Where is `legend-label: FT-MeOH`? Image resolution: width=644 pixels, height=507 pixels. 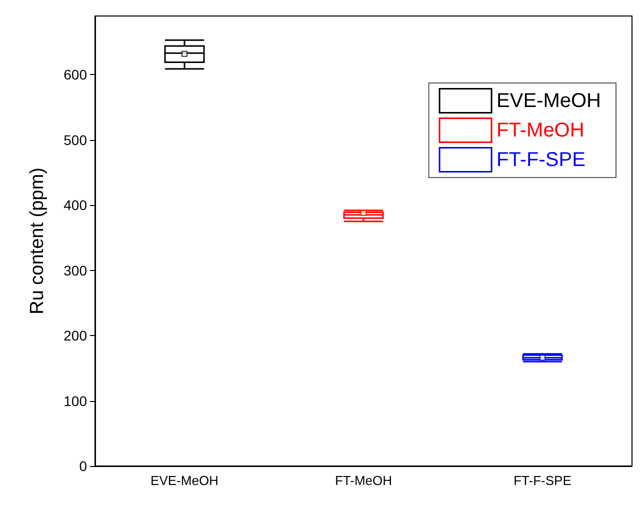 legend-label: FT-MeOH is located at coordinates (540, 130).